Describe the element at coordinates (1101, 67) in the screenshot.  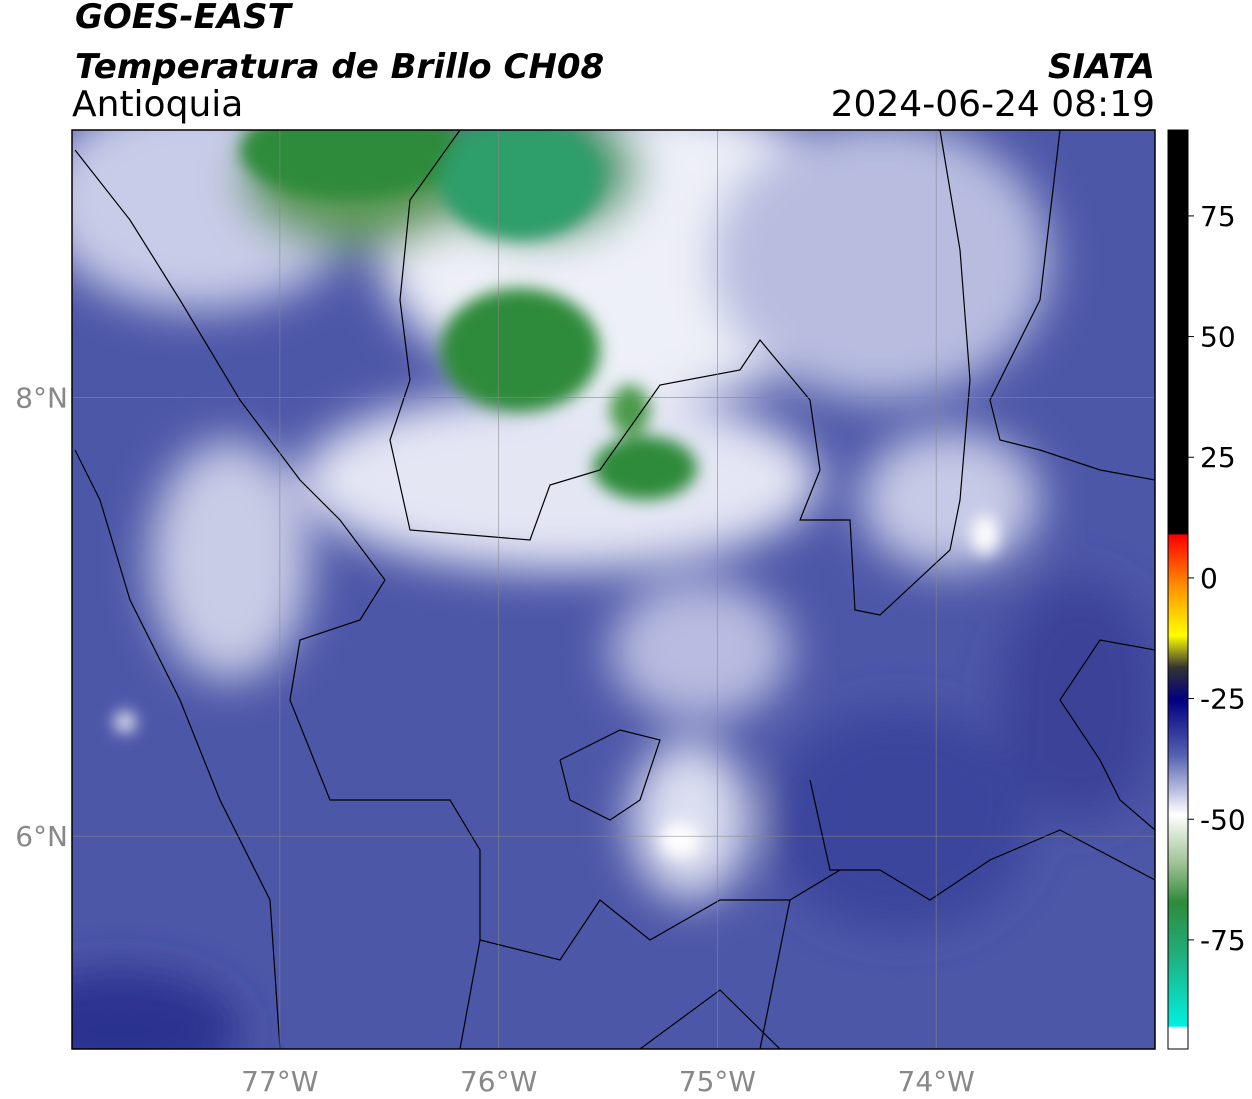
I see `source: SIATA` at that location.